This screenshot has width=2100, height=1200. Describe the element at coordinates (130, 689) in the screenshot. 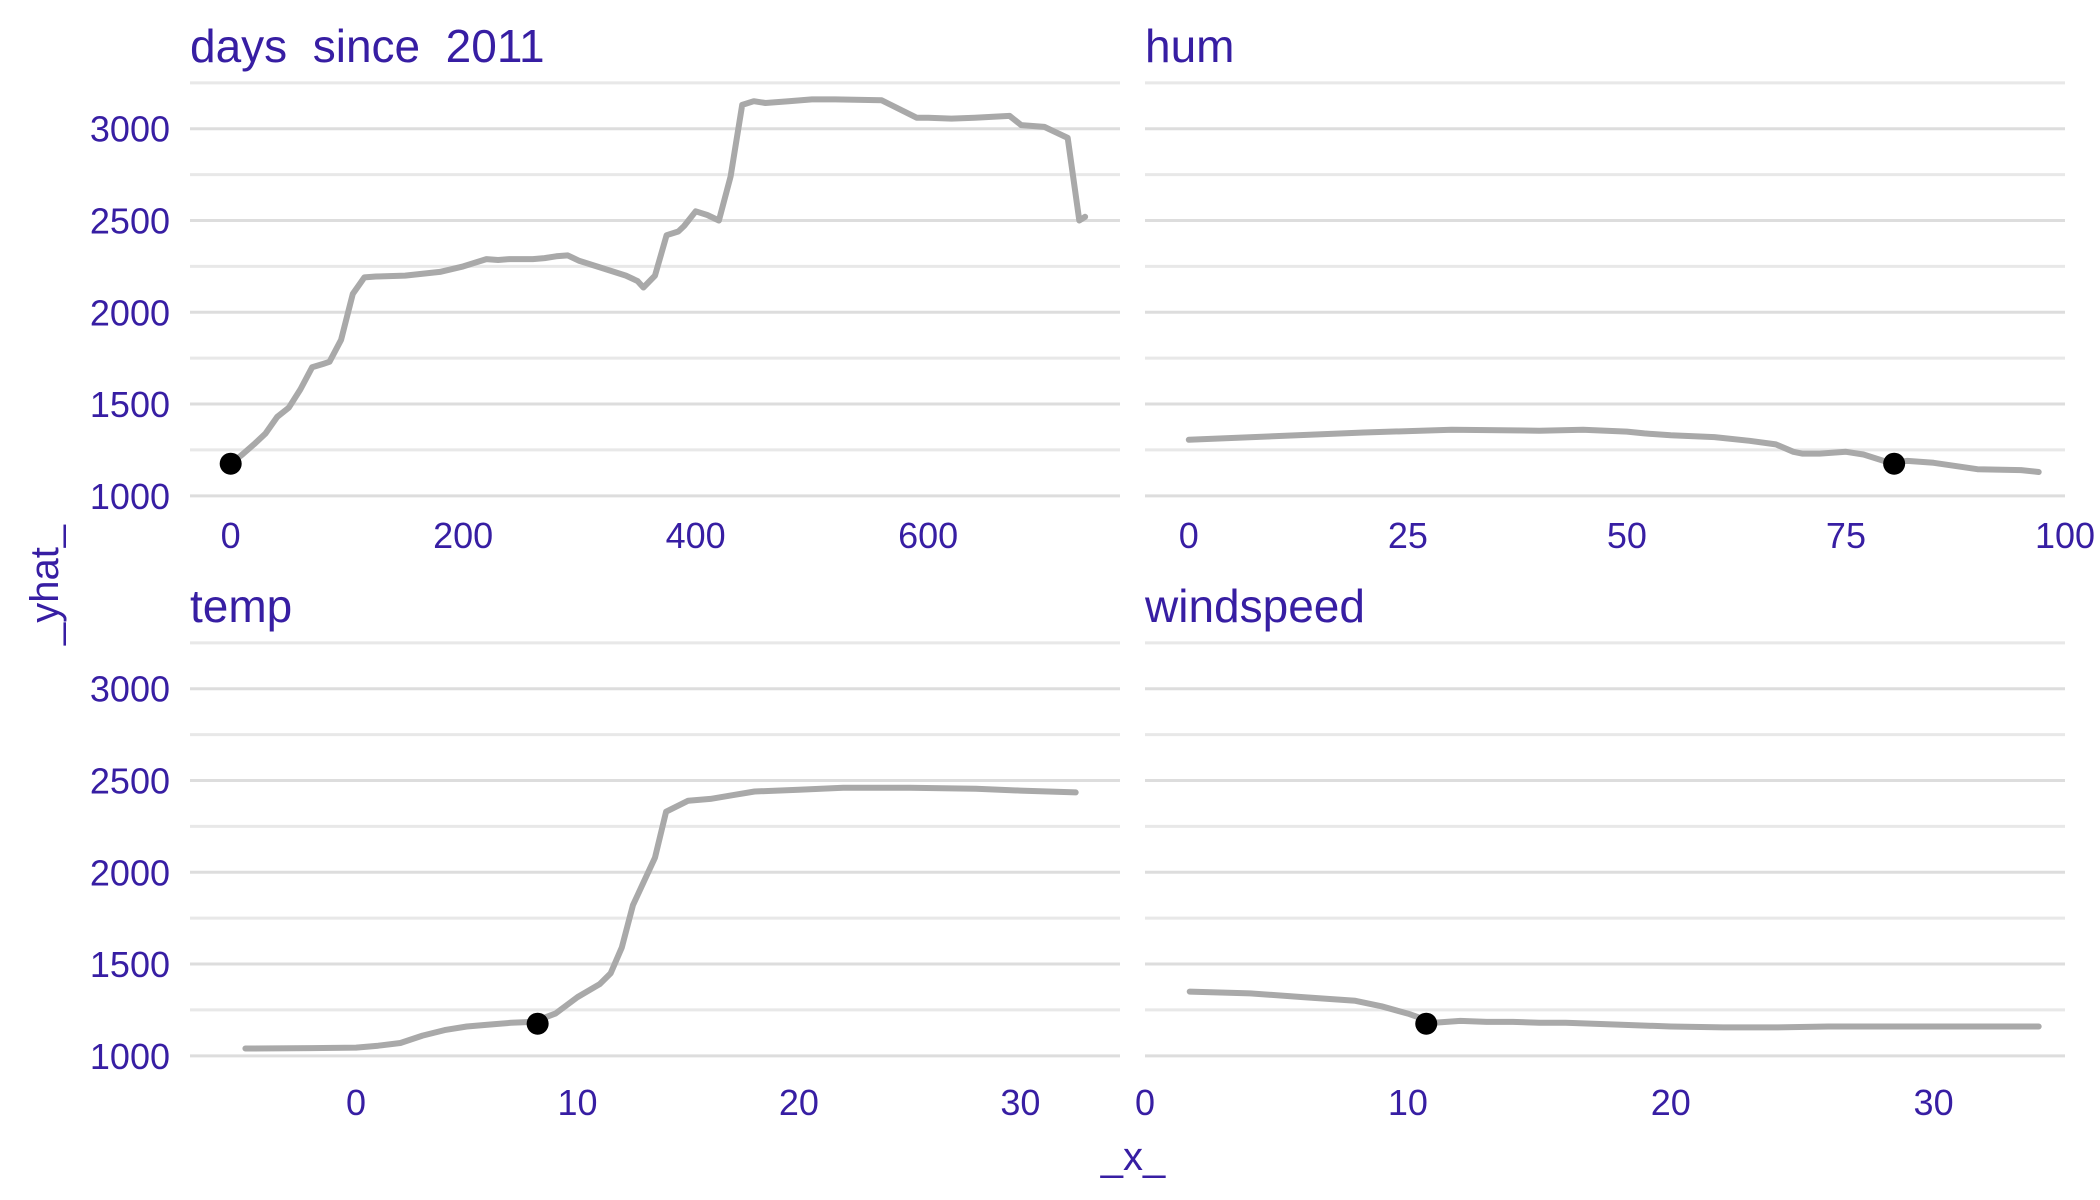

I see `y-tick-label-temp-3000: 3000` at that location.